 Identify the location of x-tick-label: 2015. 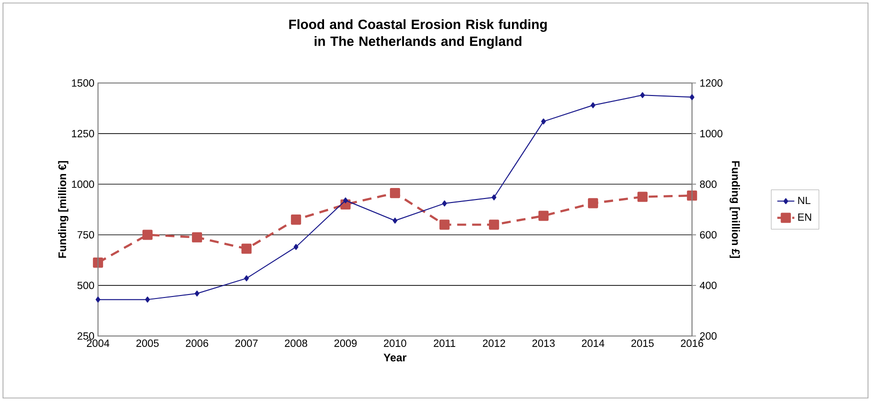
(642, 343).